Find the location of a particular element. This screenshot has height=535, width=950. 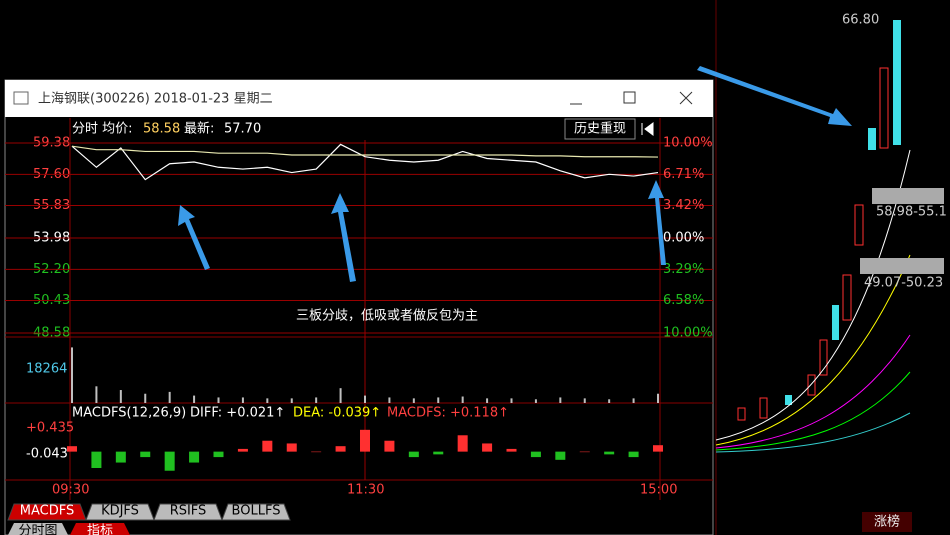

y-tick-label: +0.435 is located at coordinates (50, 427).